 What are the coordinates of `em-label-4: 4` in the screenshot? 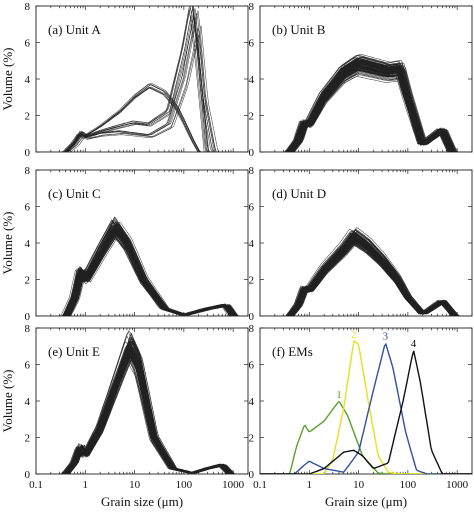 It's located at (414, 344).